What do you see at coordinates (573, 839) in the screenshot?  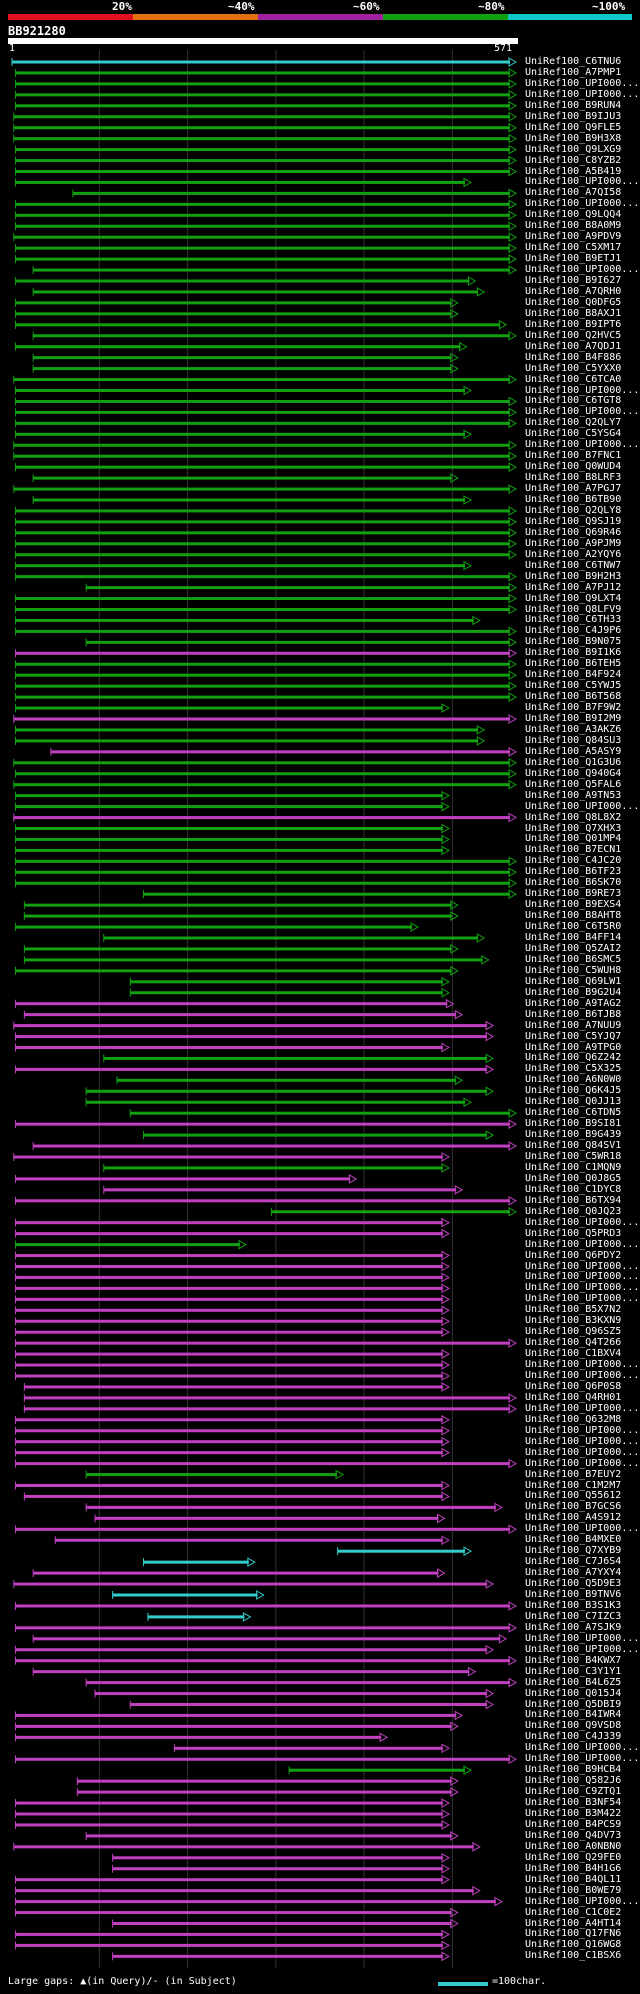 I see `hit-label: UniRef100_Q01MP4` at bounding box center [573, 839].